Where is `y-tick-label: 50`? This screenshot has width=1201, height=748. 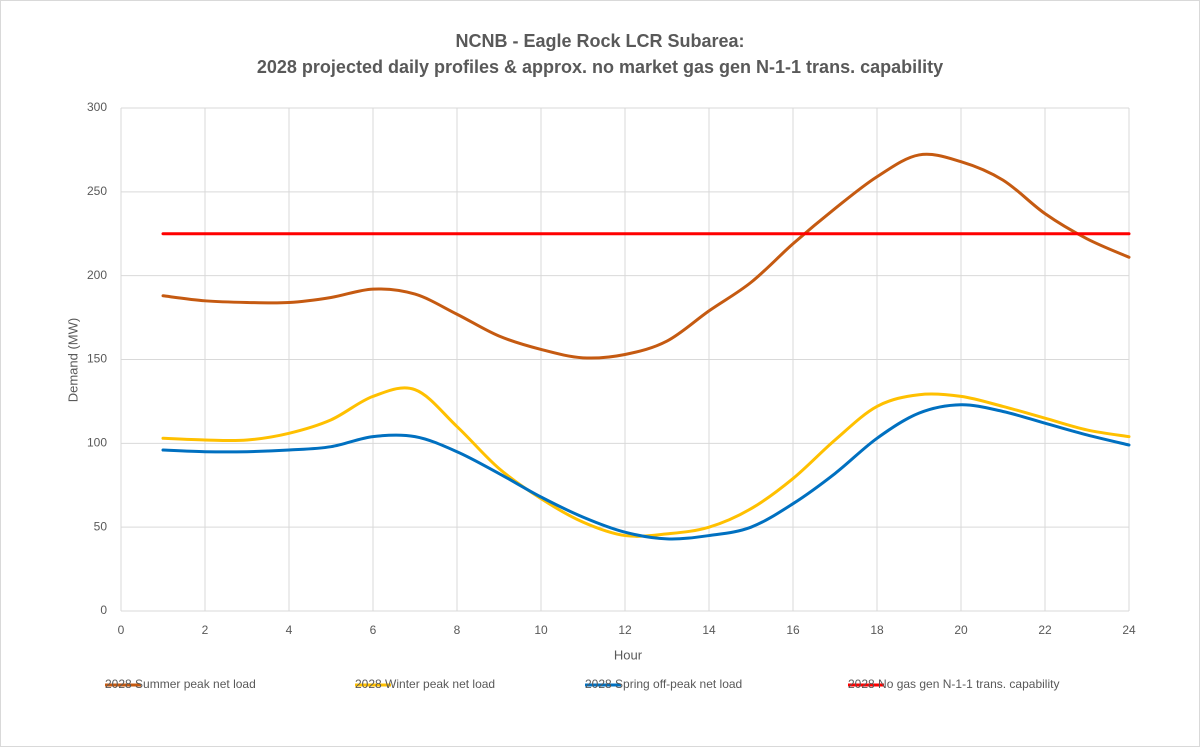
y-tick-label: 50 is located at coordinates (101, 526).